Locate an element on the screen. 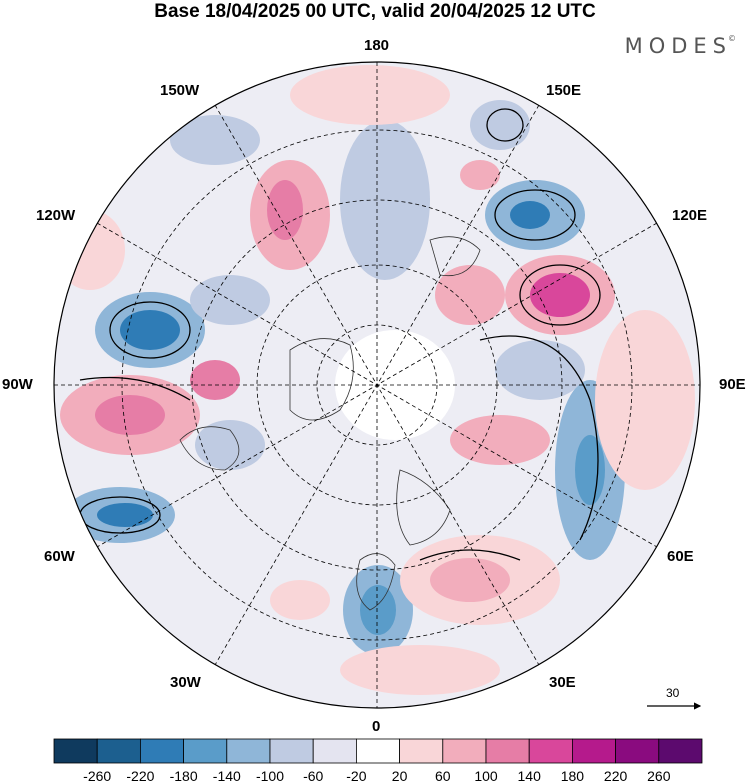 The width and height of the screenshot is (750, 784). lon-label-90w: 90W is located at coordinates (17, 384).